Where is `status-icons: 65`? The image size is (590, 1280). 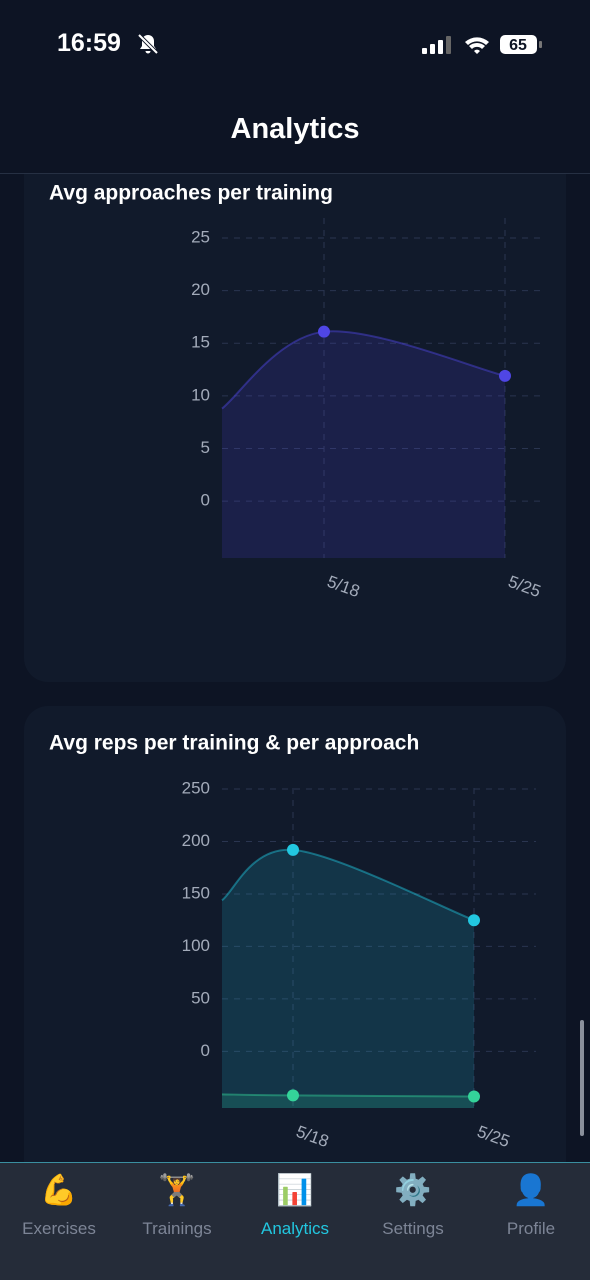 status-icons: 65 is located at coordinates (482, 44).